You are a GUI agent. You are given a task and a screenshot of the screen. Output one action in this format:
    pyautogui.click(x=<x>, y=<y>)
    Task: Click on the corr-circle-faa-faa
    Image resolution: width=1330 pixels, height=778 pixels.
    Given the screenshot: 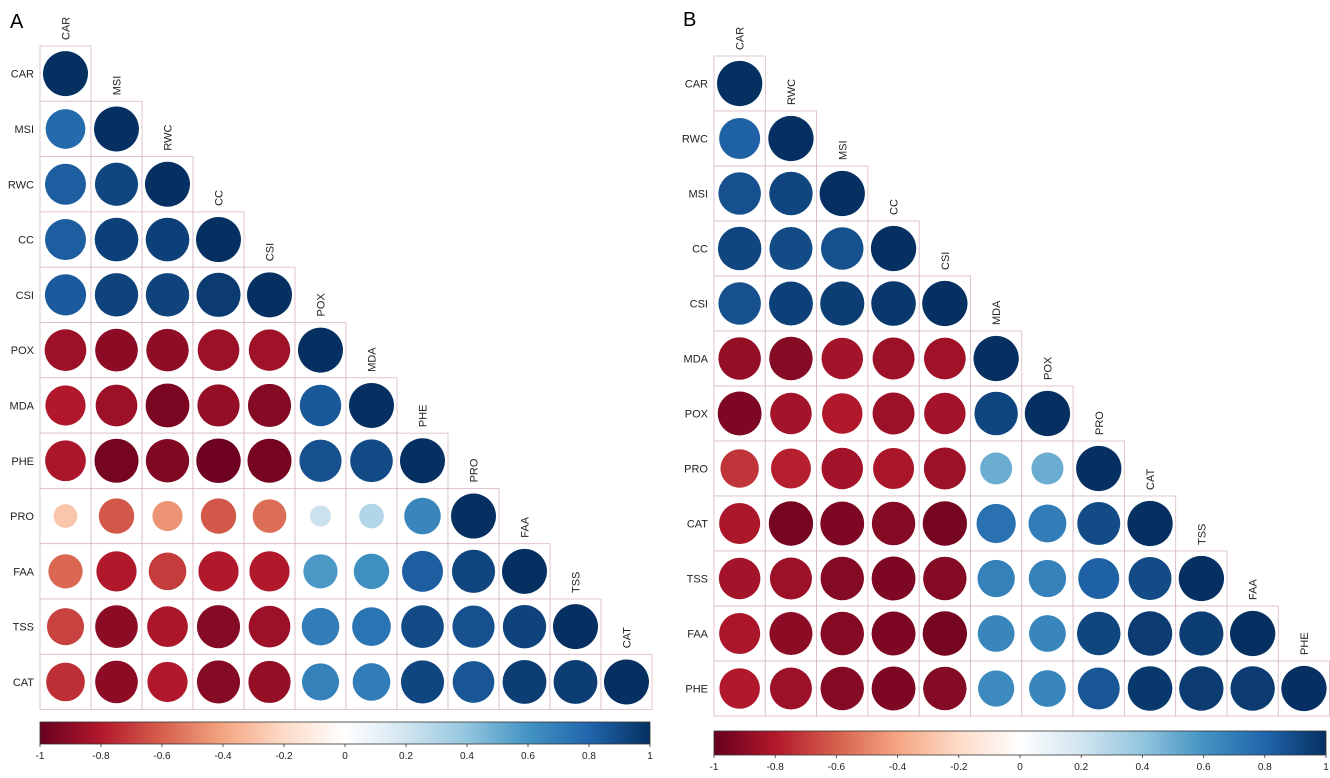 What is the action you would take?
    pyautogui.click(x=1253, y=633)
    